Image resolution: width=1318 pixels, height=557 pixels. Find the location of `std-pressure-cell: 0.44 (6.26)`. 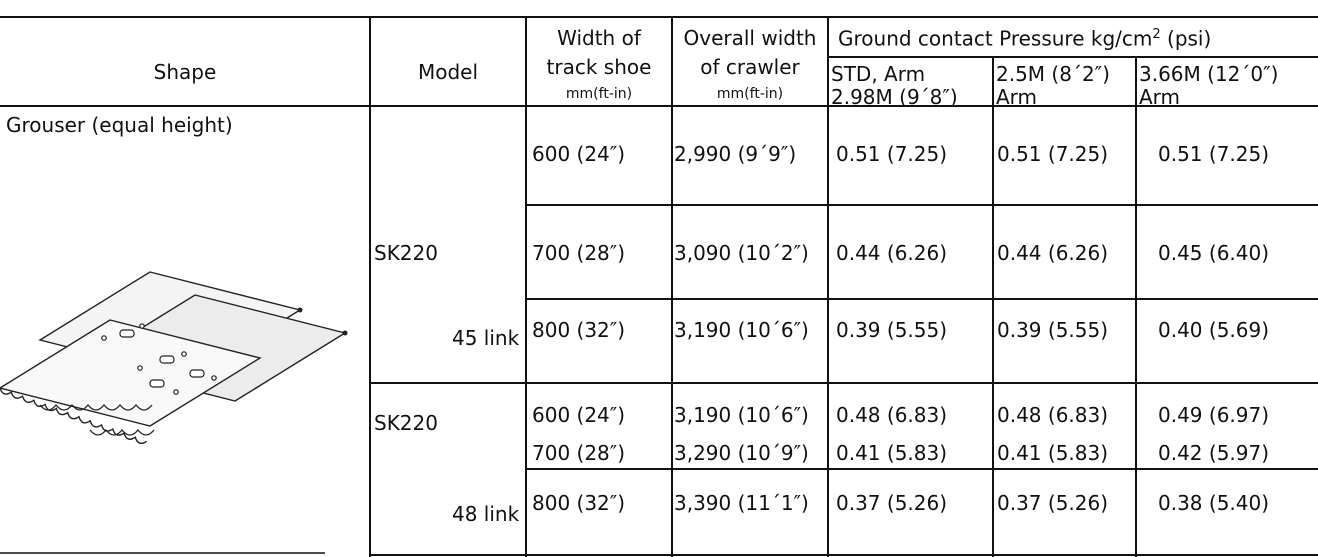

std-pressure-cell: 0.44 (6.26) is located at coordinates (892, 253).